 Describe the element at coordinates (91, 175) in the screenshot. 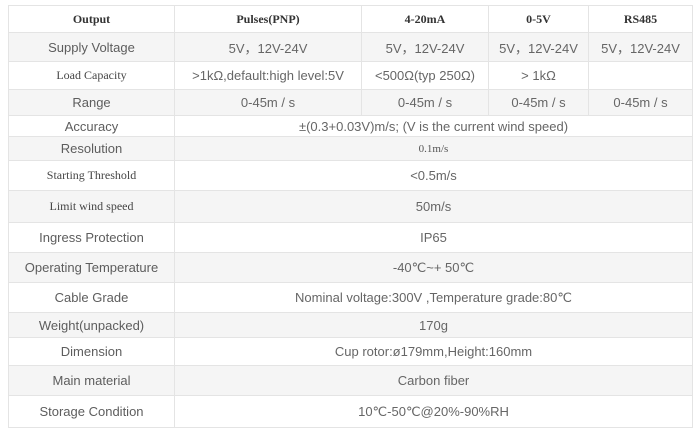

I see `row-label: Starting Threshold` at that location.